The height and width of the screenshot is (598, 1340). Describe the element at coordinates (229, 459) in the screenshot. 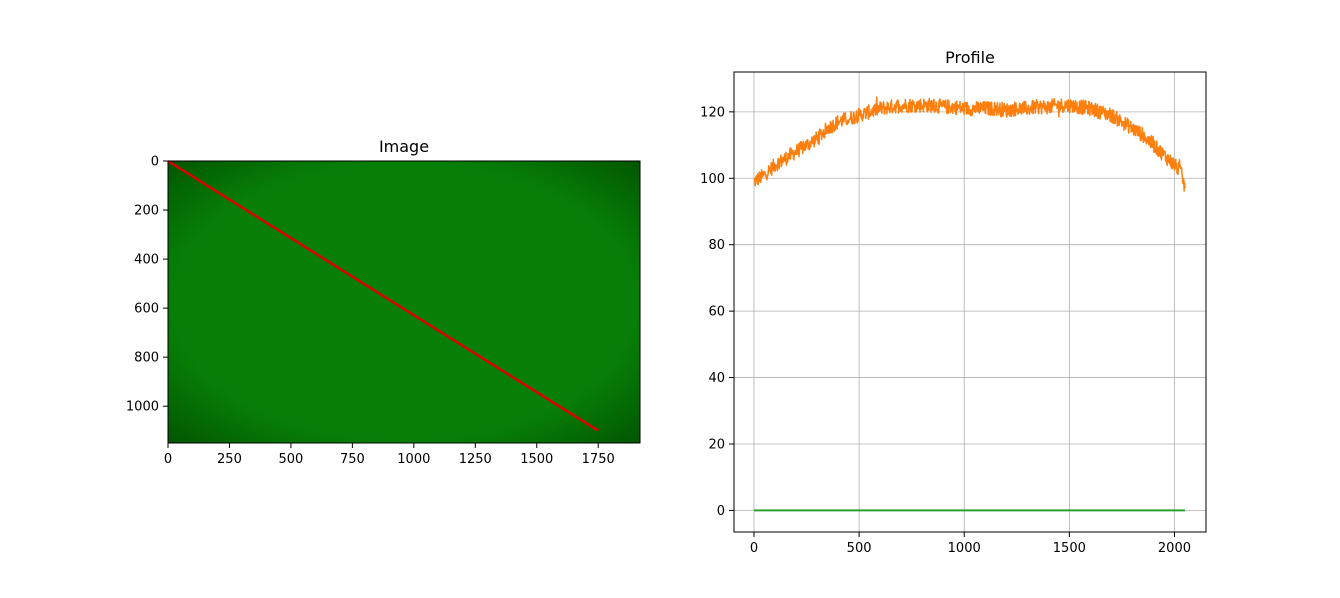

I see `image-x-tick-label: 250` at that location.